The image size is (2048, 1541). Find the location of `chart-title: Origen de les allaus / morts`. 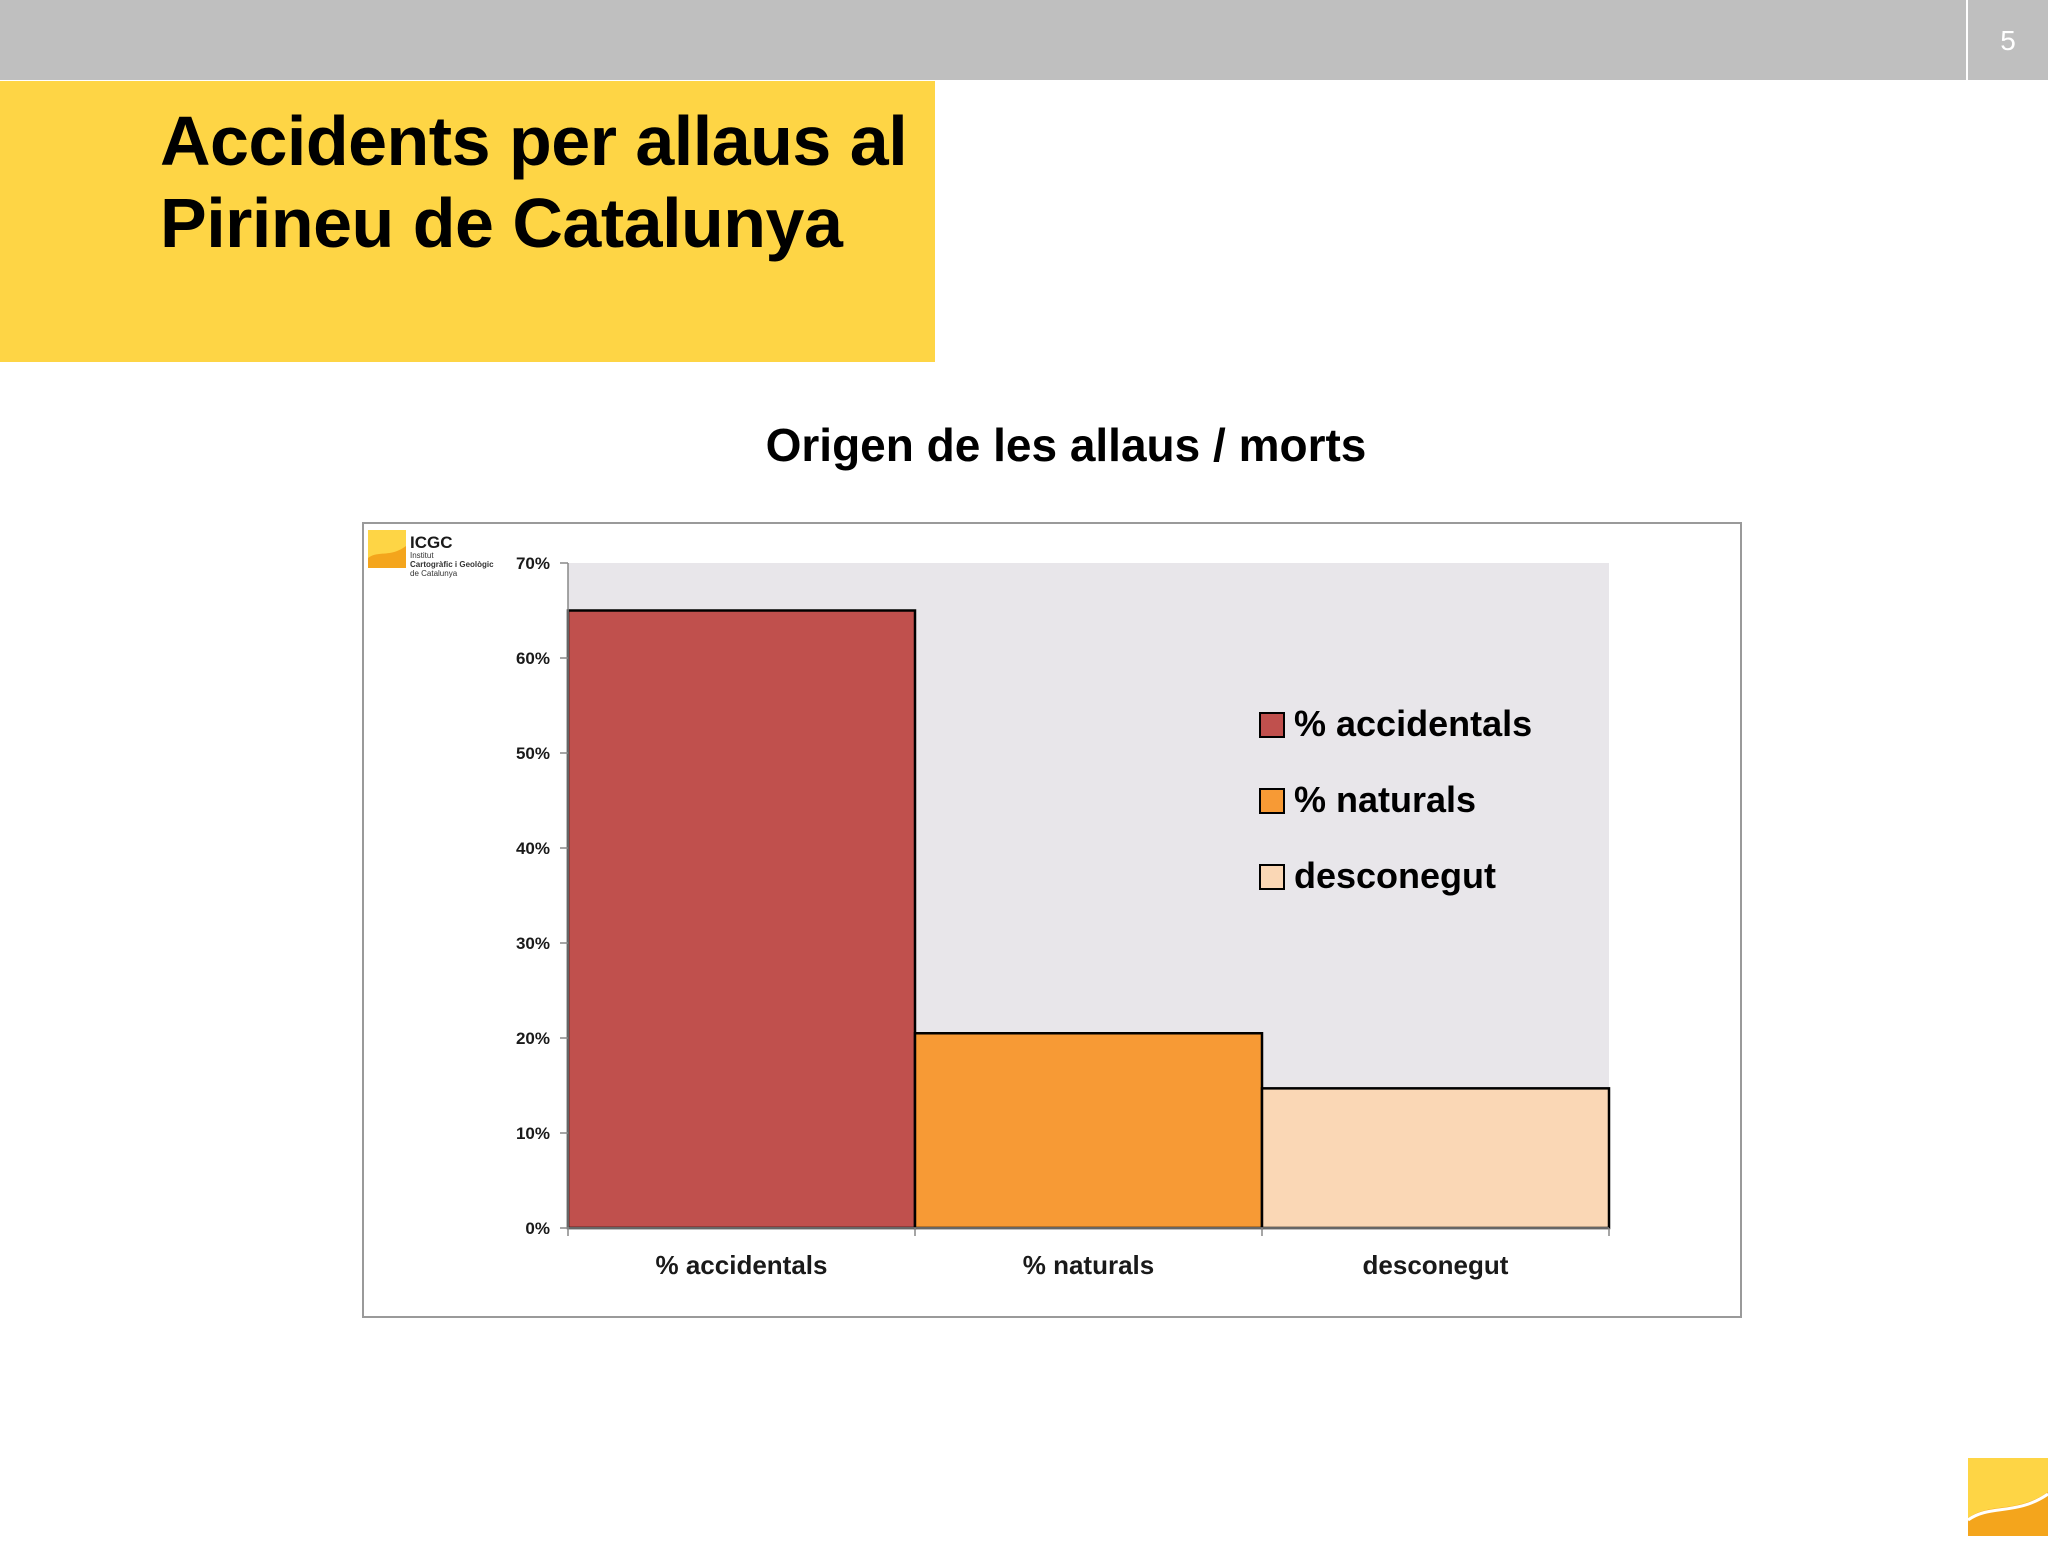

chart-title: Origen de les allaus / morts is located at coordinates (1066, 445).